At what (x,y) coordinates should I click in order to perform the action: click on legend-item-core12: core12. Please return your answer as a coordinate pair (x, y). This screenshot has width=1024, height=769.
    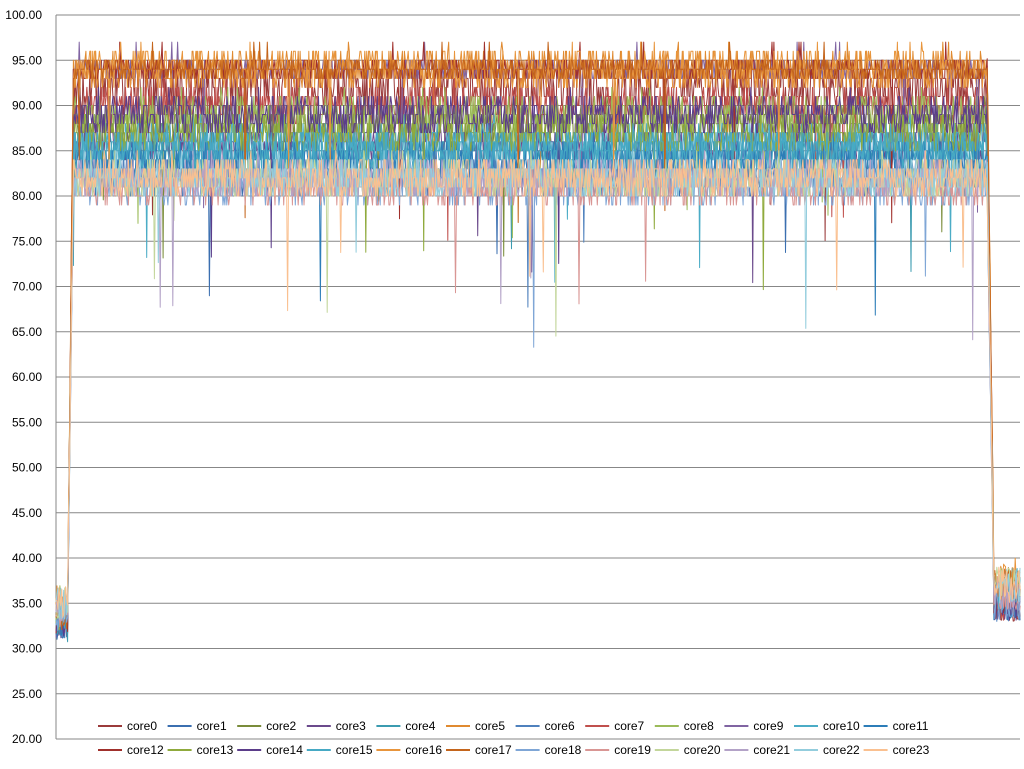
    Looking at the image, I should click on (131, 750).